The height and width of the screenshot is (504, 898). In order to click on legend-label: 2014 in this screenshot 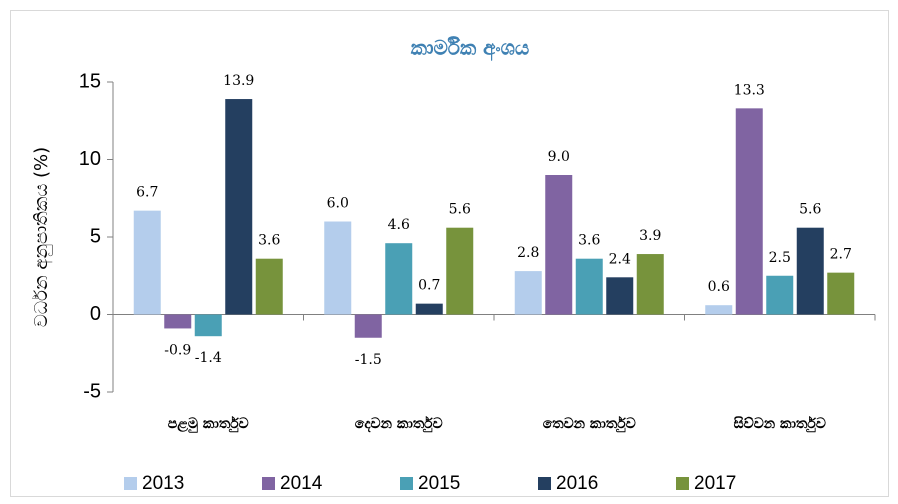, I will do `click(301, 483)`.